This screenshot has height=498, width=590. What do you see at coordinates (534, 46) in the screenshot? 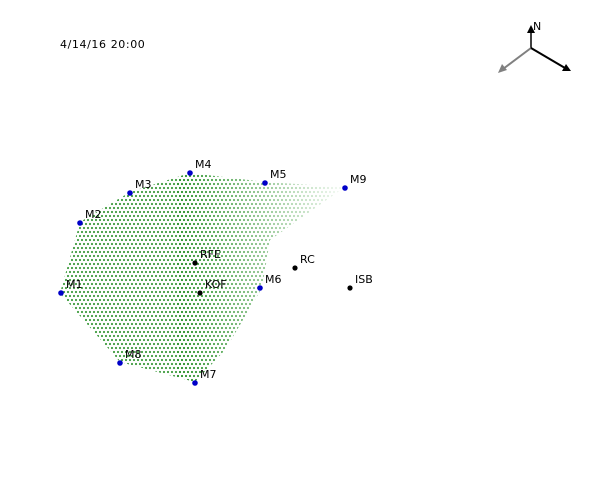
I see `compass-arrows-icon: N` at bounding box center [534, 46].